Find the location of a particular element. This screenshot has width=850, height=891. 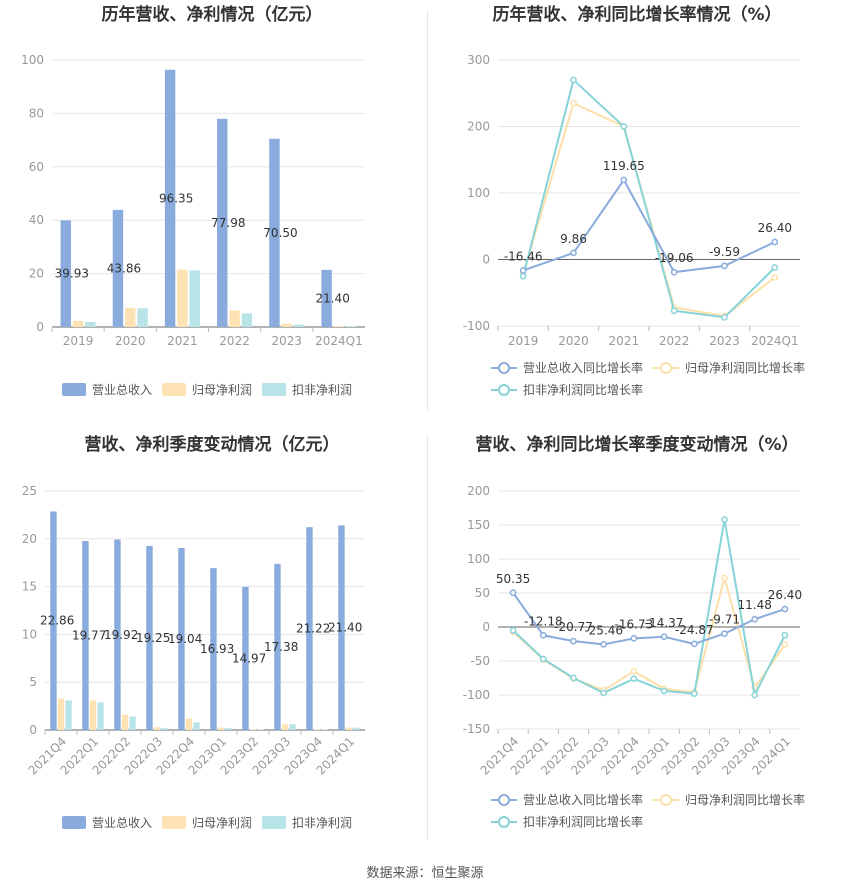

data-label: -19.06 is located at coordinates (674, 258).